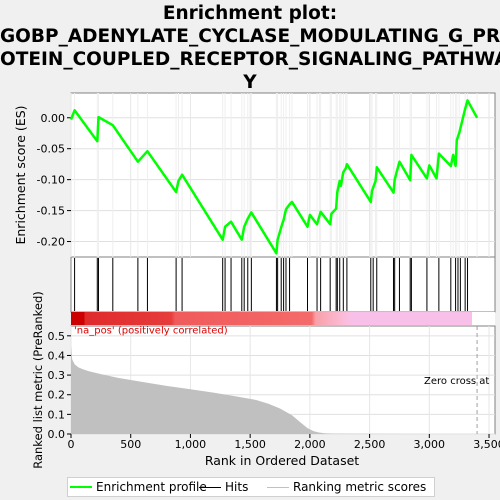 The width and height of the screenshot is (500, 500). Describe the element at coordinates (51, 149) in the screenshot. I see `es-y-tick-label: -0.05` at that location.